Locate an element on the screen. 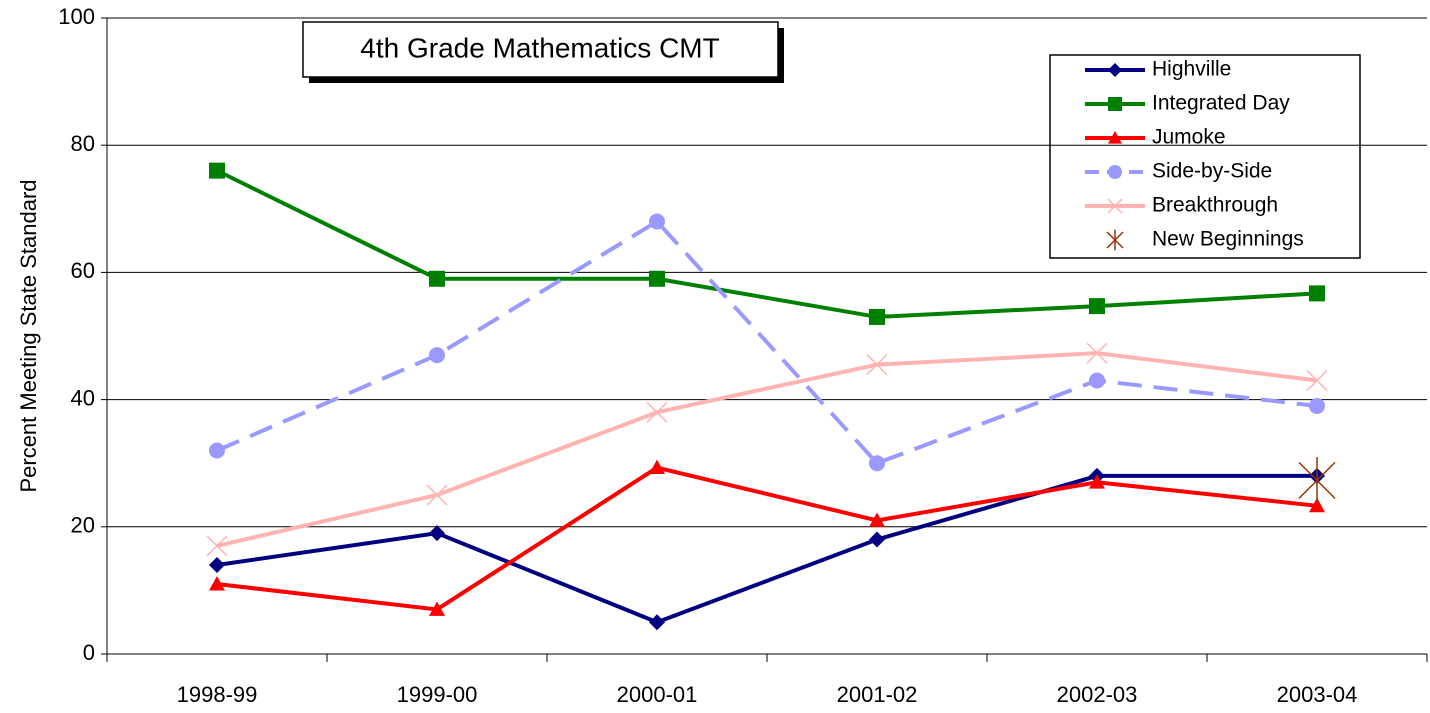 Image resolution: width=1430 pixels, height=713 pixels. y-tick-label: 80 is located at coordinates (83, 143).